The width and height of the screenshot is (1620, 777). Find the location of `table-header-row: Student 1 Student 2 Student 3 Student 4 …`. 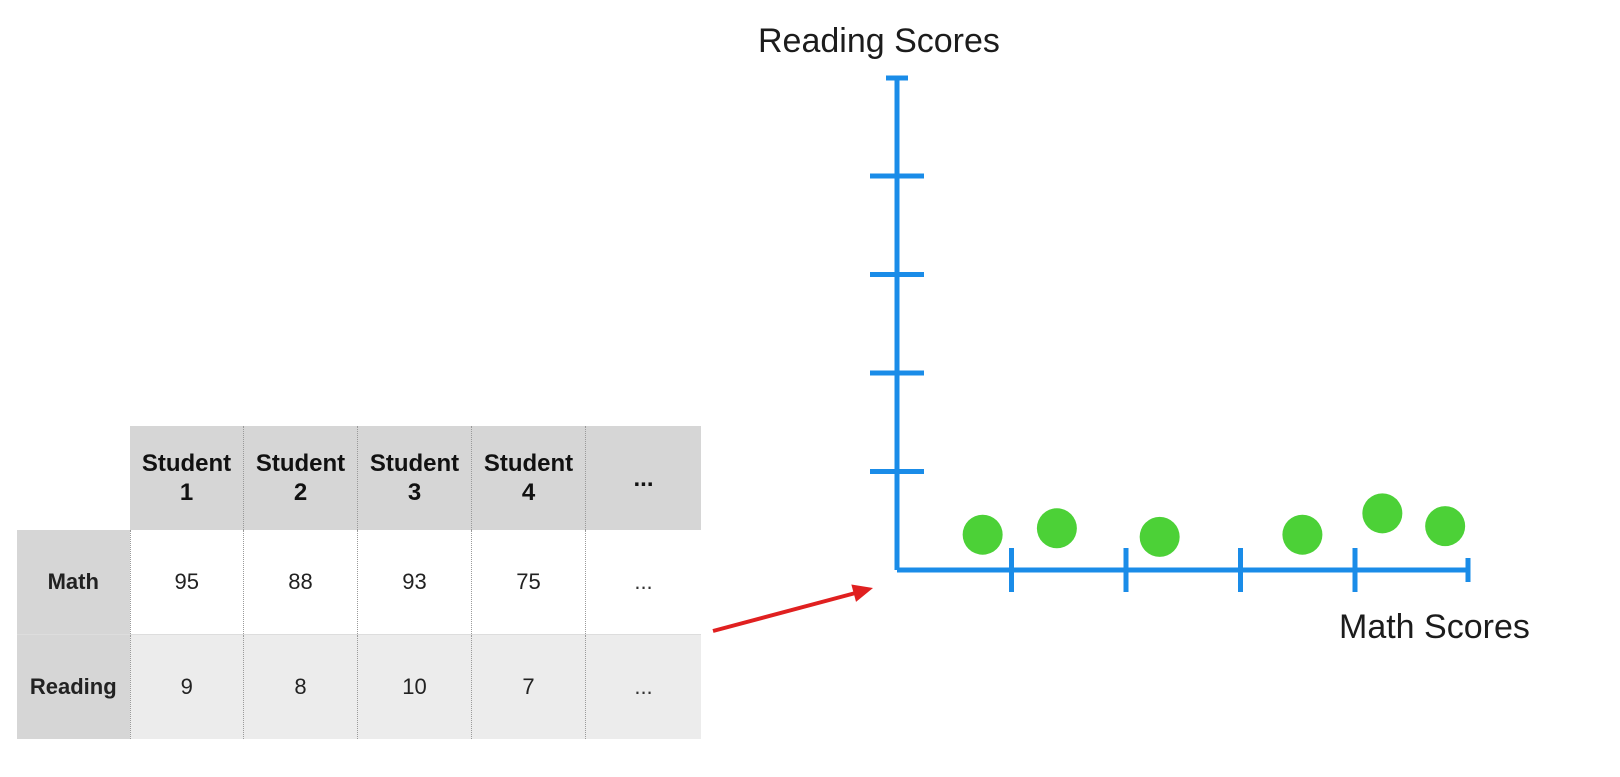

table-header-row: Student 1 Student 2 Student 3 Student 4 … is located at coordinates (359, 478).